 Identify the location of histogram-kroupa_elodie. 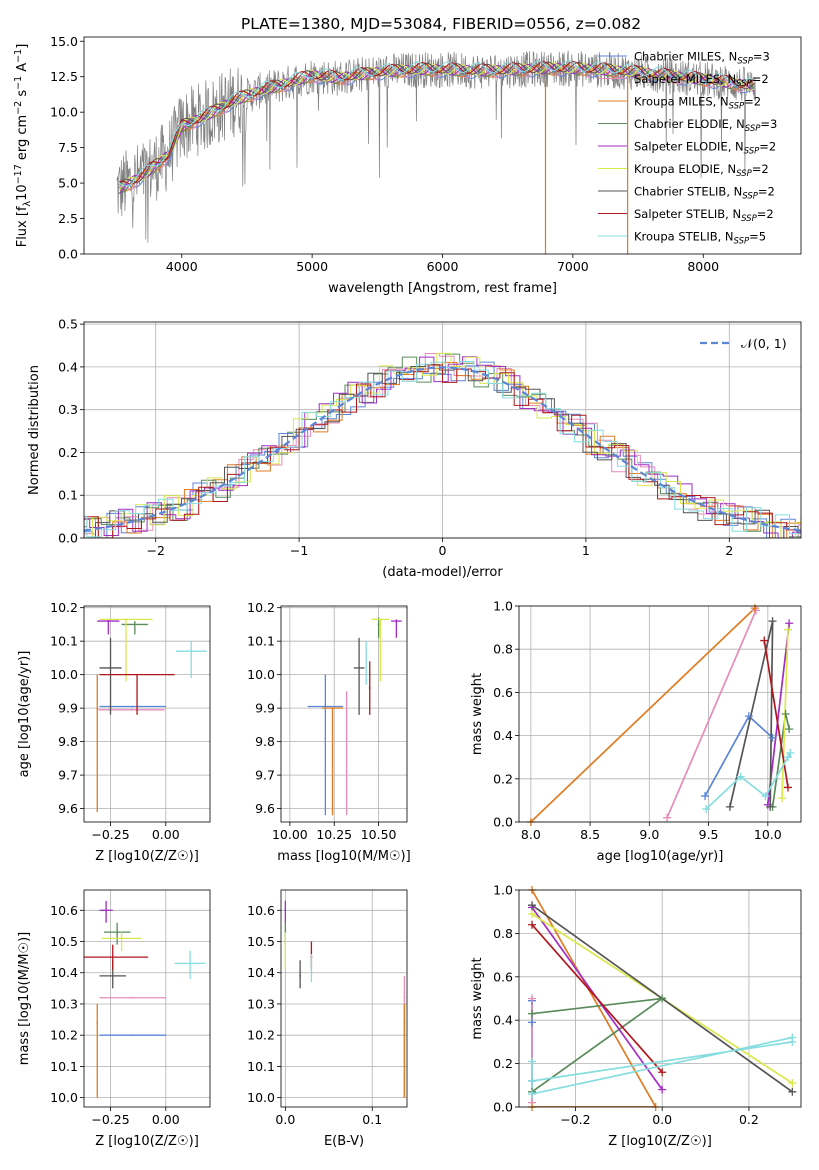
(442, 445).